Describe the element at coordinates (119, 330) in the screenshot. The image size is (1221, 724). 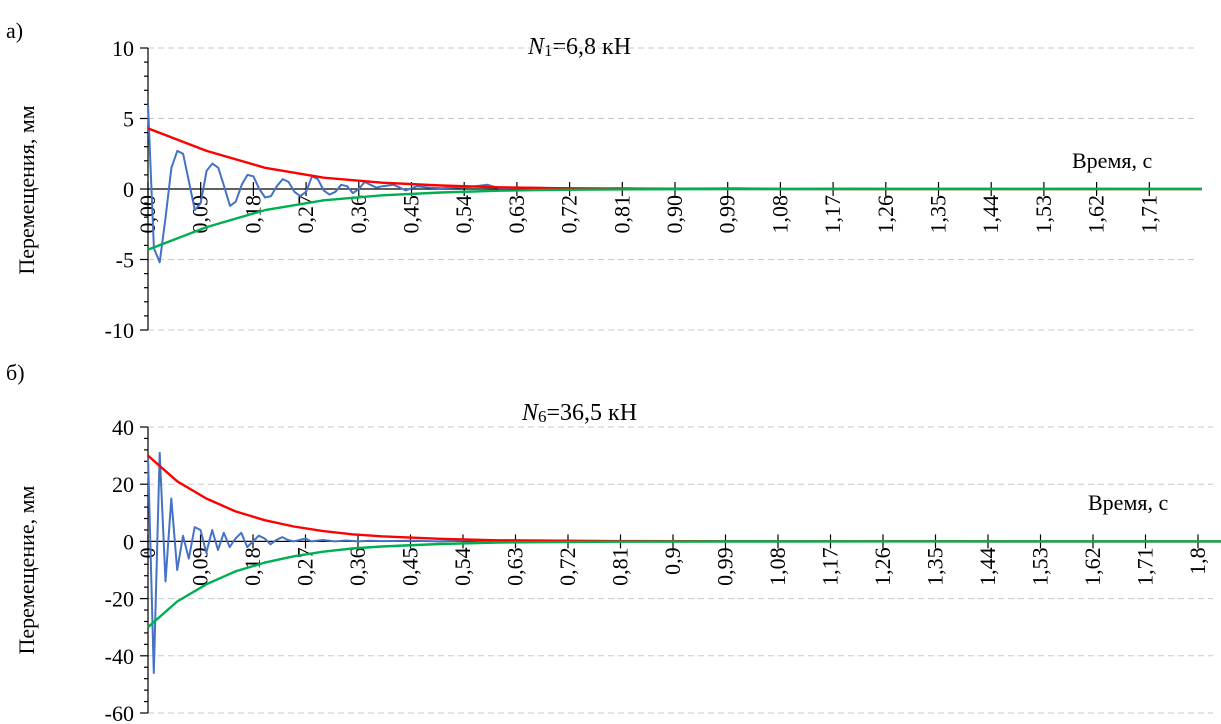
I see `panel-a-ytick-label: -10` at that location.